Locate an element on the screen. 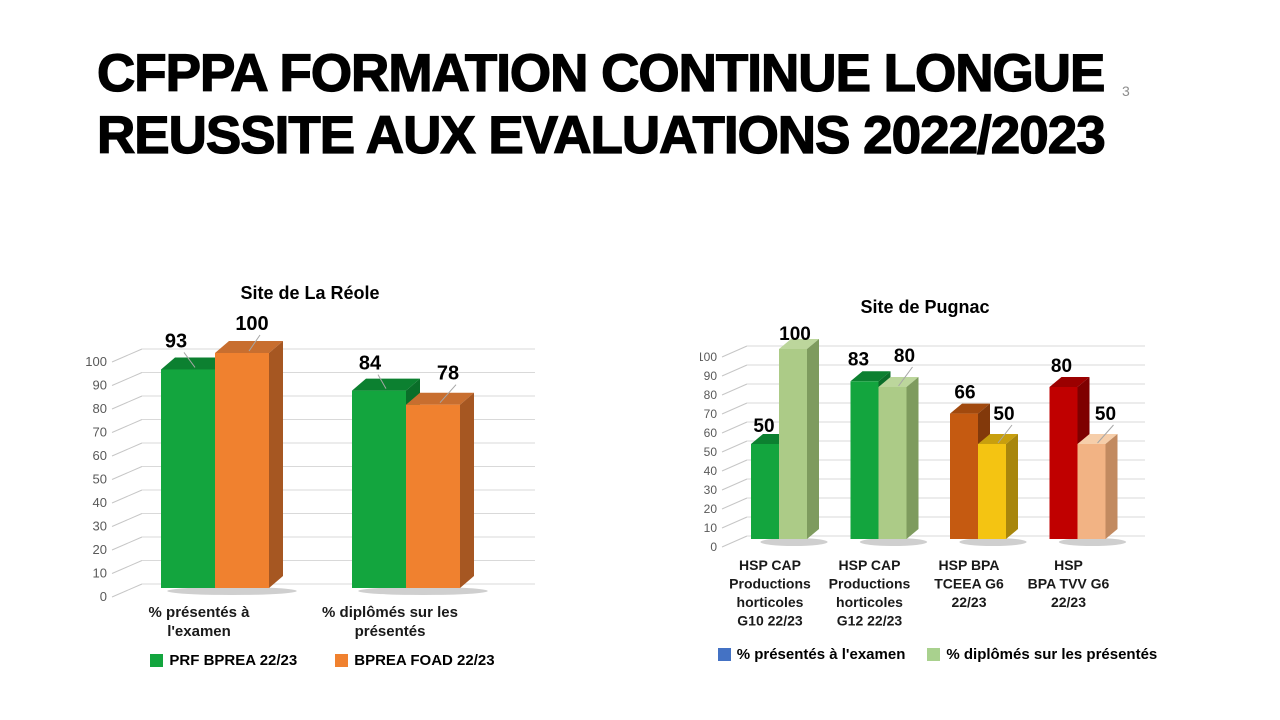 The width and height of the screenshot is (1280, 720). legend-item: PRF BPREA 22/23 is located at coordinates (223, 660).